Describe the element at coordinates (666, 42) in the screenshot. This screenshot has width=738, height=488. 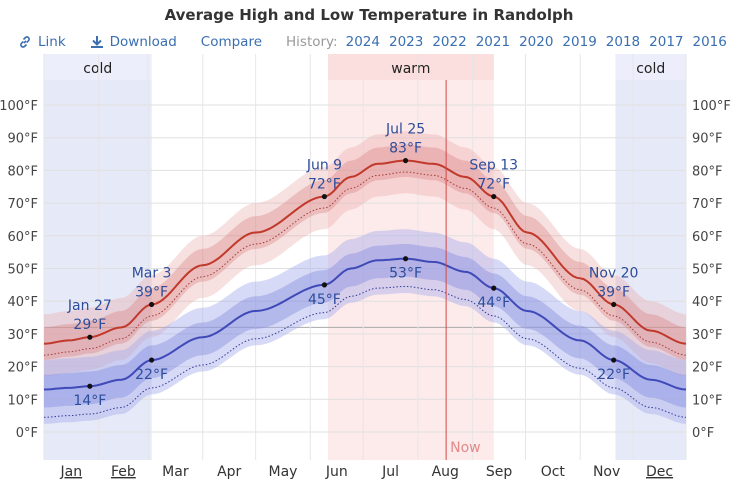
I see `history-year-2017: 2017` at that location.